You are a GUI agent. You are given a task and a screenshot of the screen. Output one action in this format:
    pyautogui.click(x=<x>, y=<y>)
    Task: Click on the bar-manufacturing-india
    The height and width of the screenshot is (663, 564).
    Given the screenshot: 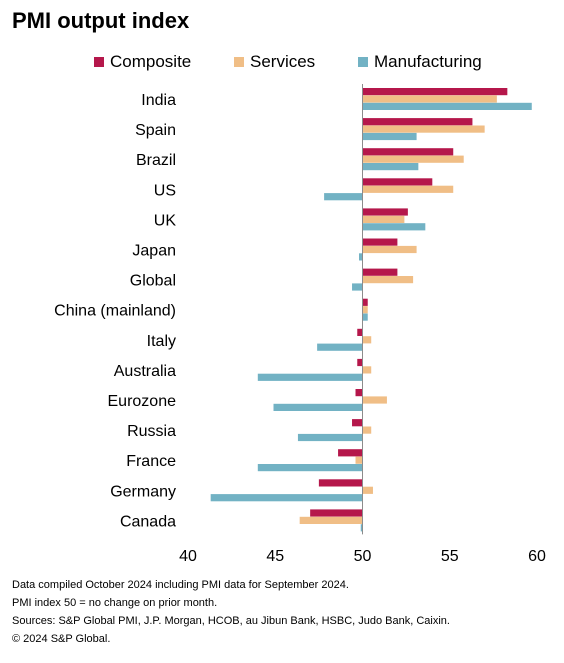 What is the action you would take?
    pyautogui.click(x=447, y=106)
    